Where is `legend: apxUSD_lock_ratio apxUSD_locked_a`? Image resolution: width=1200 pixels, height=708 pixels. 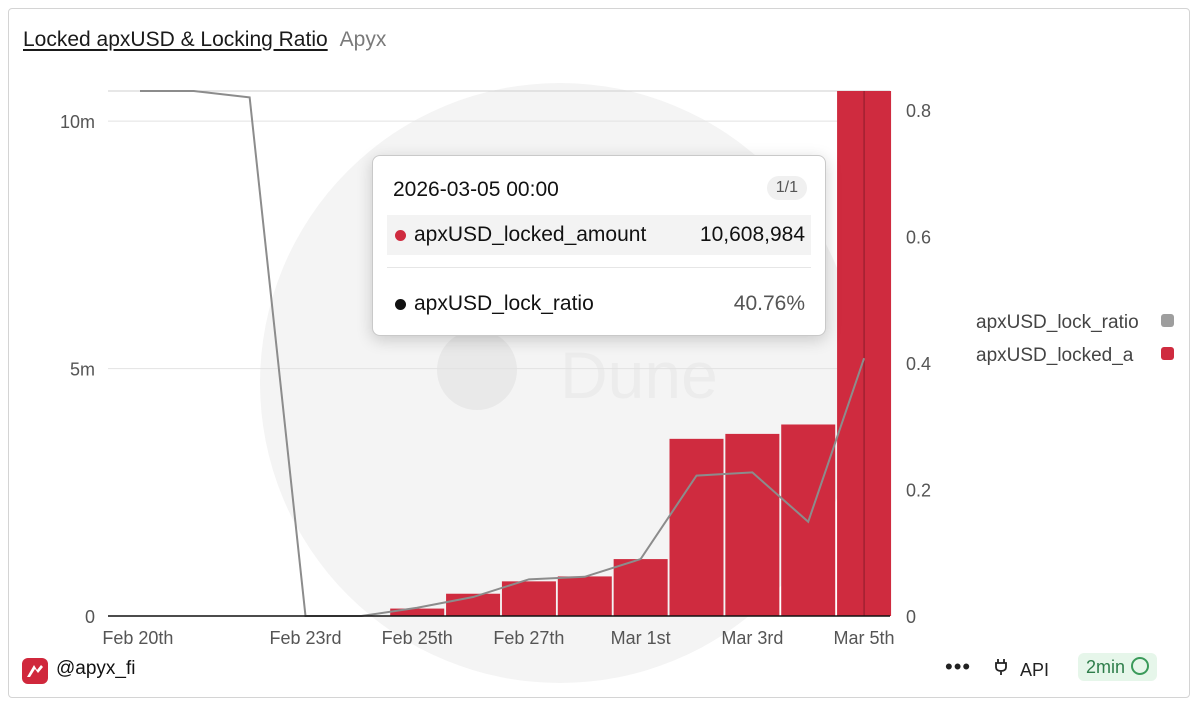 legend: apxUSD_lock_ratio apxUSD_locked_a is located at coordinates (1075, 339).